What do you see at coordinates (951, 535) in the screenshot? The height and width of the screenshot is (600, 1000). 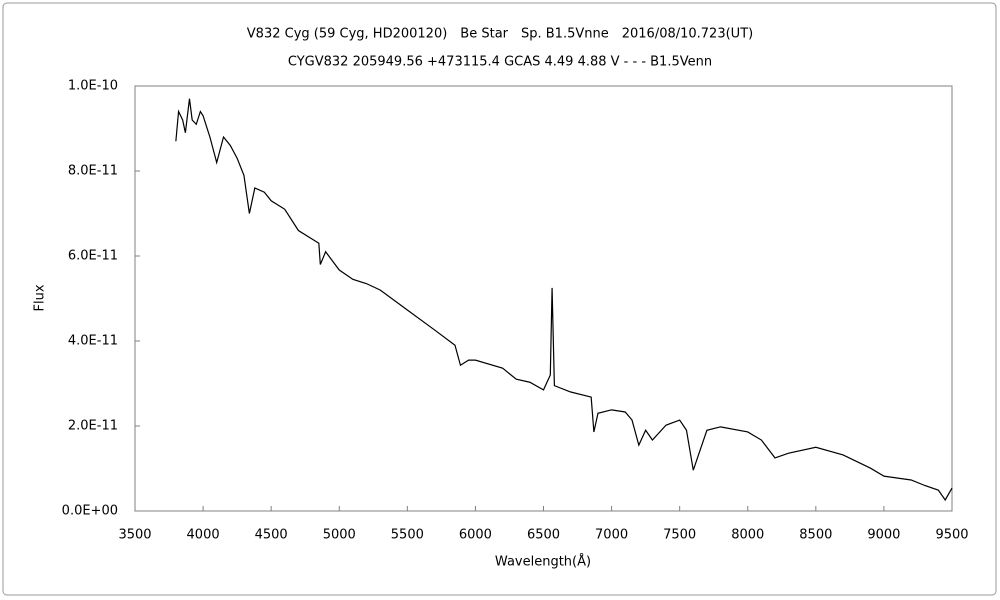 I see `x-tick-label: 9500` at bounding box center [951, 535].